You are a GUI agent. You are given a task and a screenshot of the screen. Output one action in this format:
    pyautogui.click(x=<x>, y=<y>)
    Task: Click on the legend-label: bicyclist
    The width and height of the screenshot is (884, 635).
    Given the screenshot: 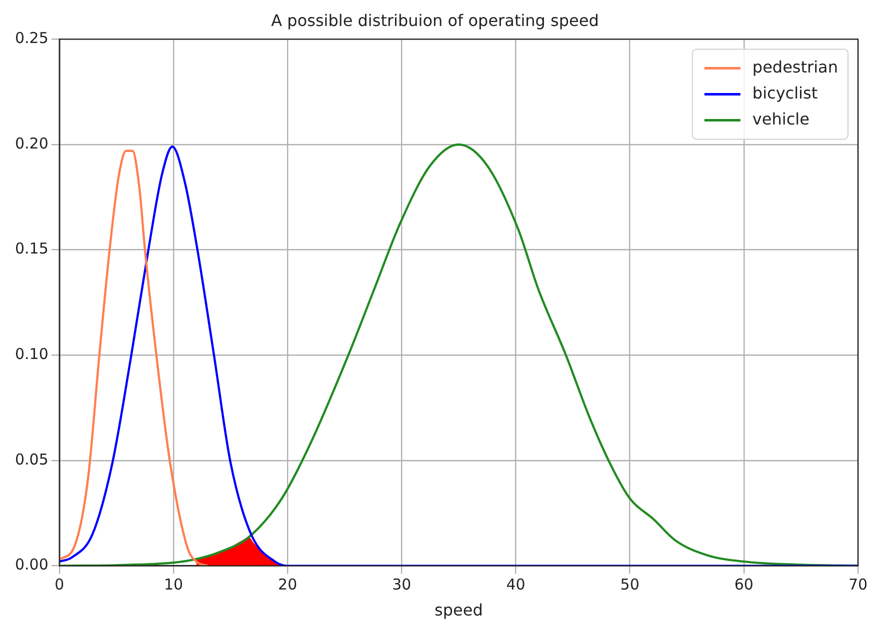 What is the action you would take?
    pyautogui.click(x=785, y=92)
    